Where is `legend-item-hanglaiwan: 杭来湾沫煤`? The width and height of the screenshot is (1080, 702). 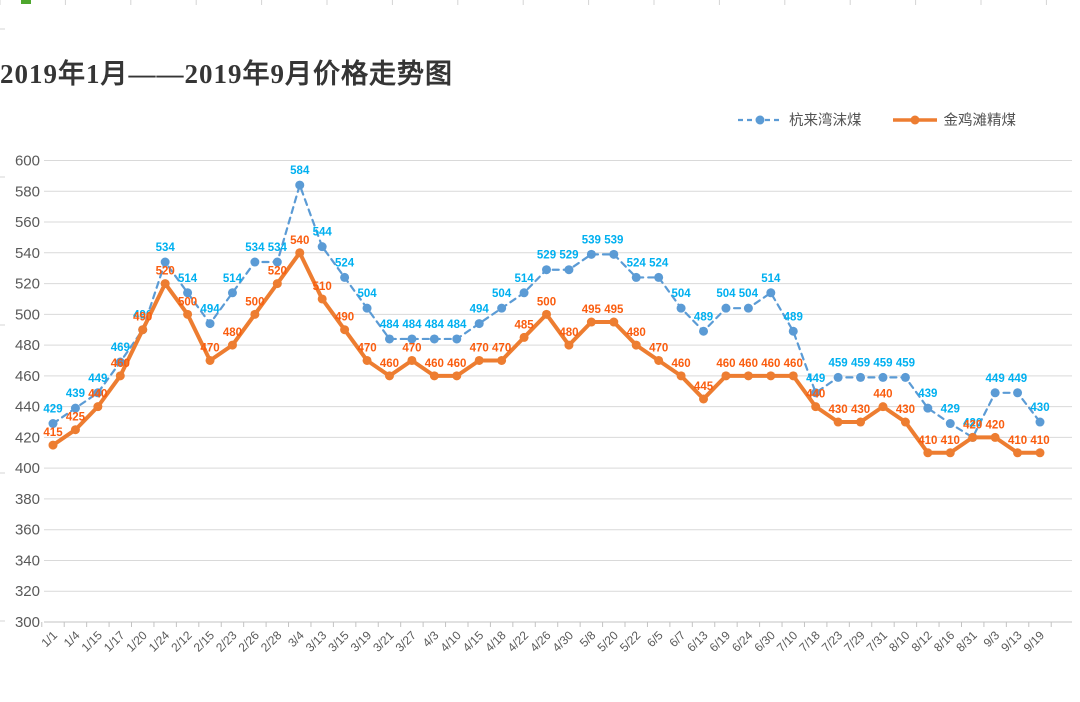
legend-item-hanglaiwan: 杭来湾沫煤 is located at coordinates (799, 119).